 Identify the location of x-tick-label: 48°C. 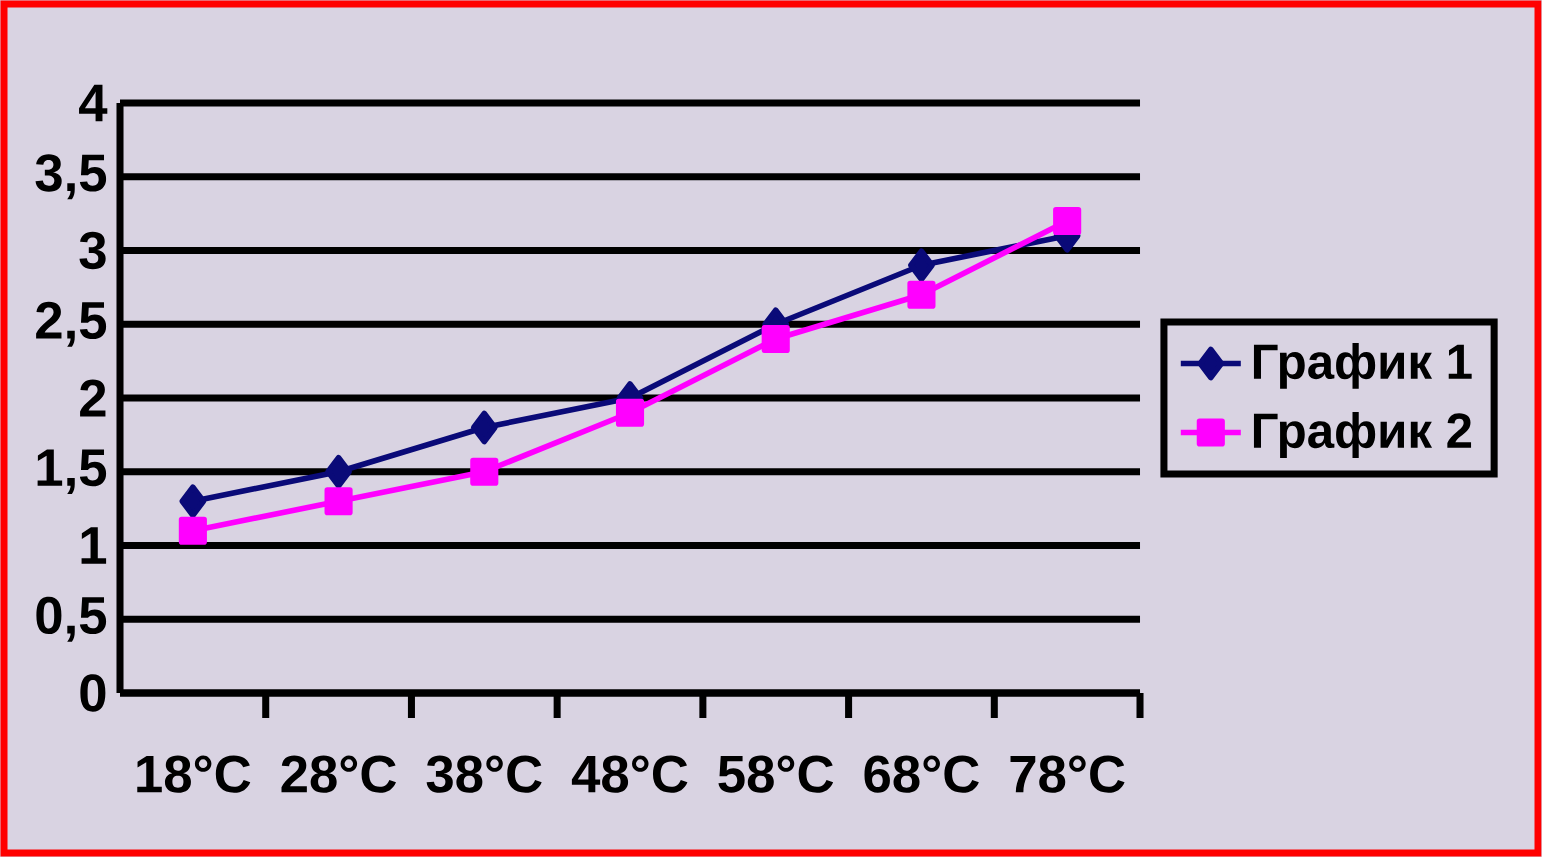
(629, 774).